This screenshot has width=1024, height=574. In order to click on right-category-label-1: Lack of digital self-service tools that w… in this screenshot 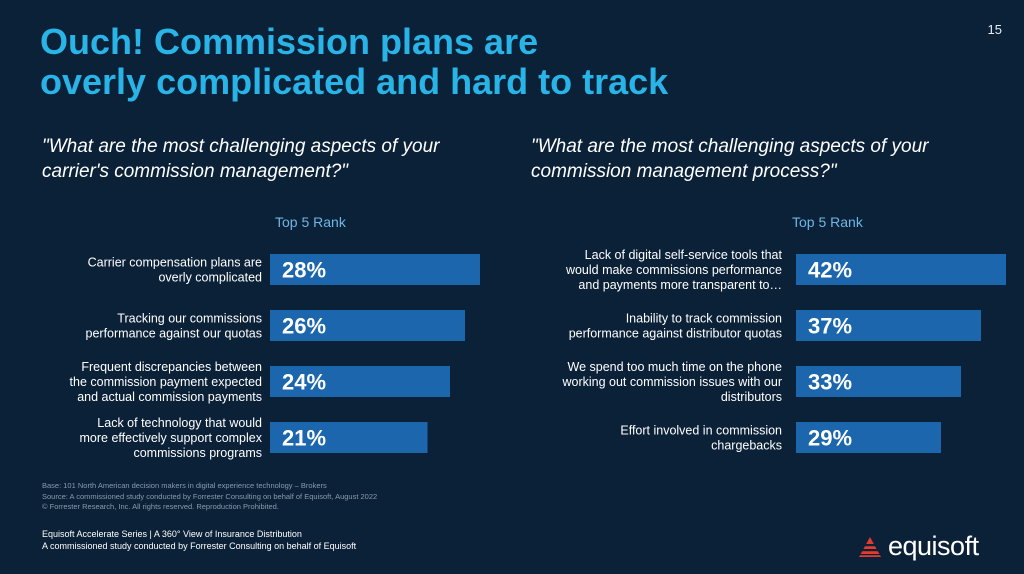, I will do `click(674, 270)`.